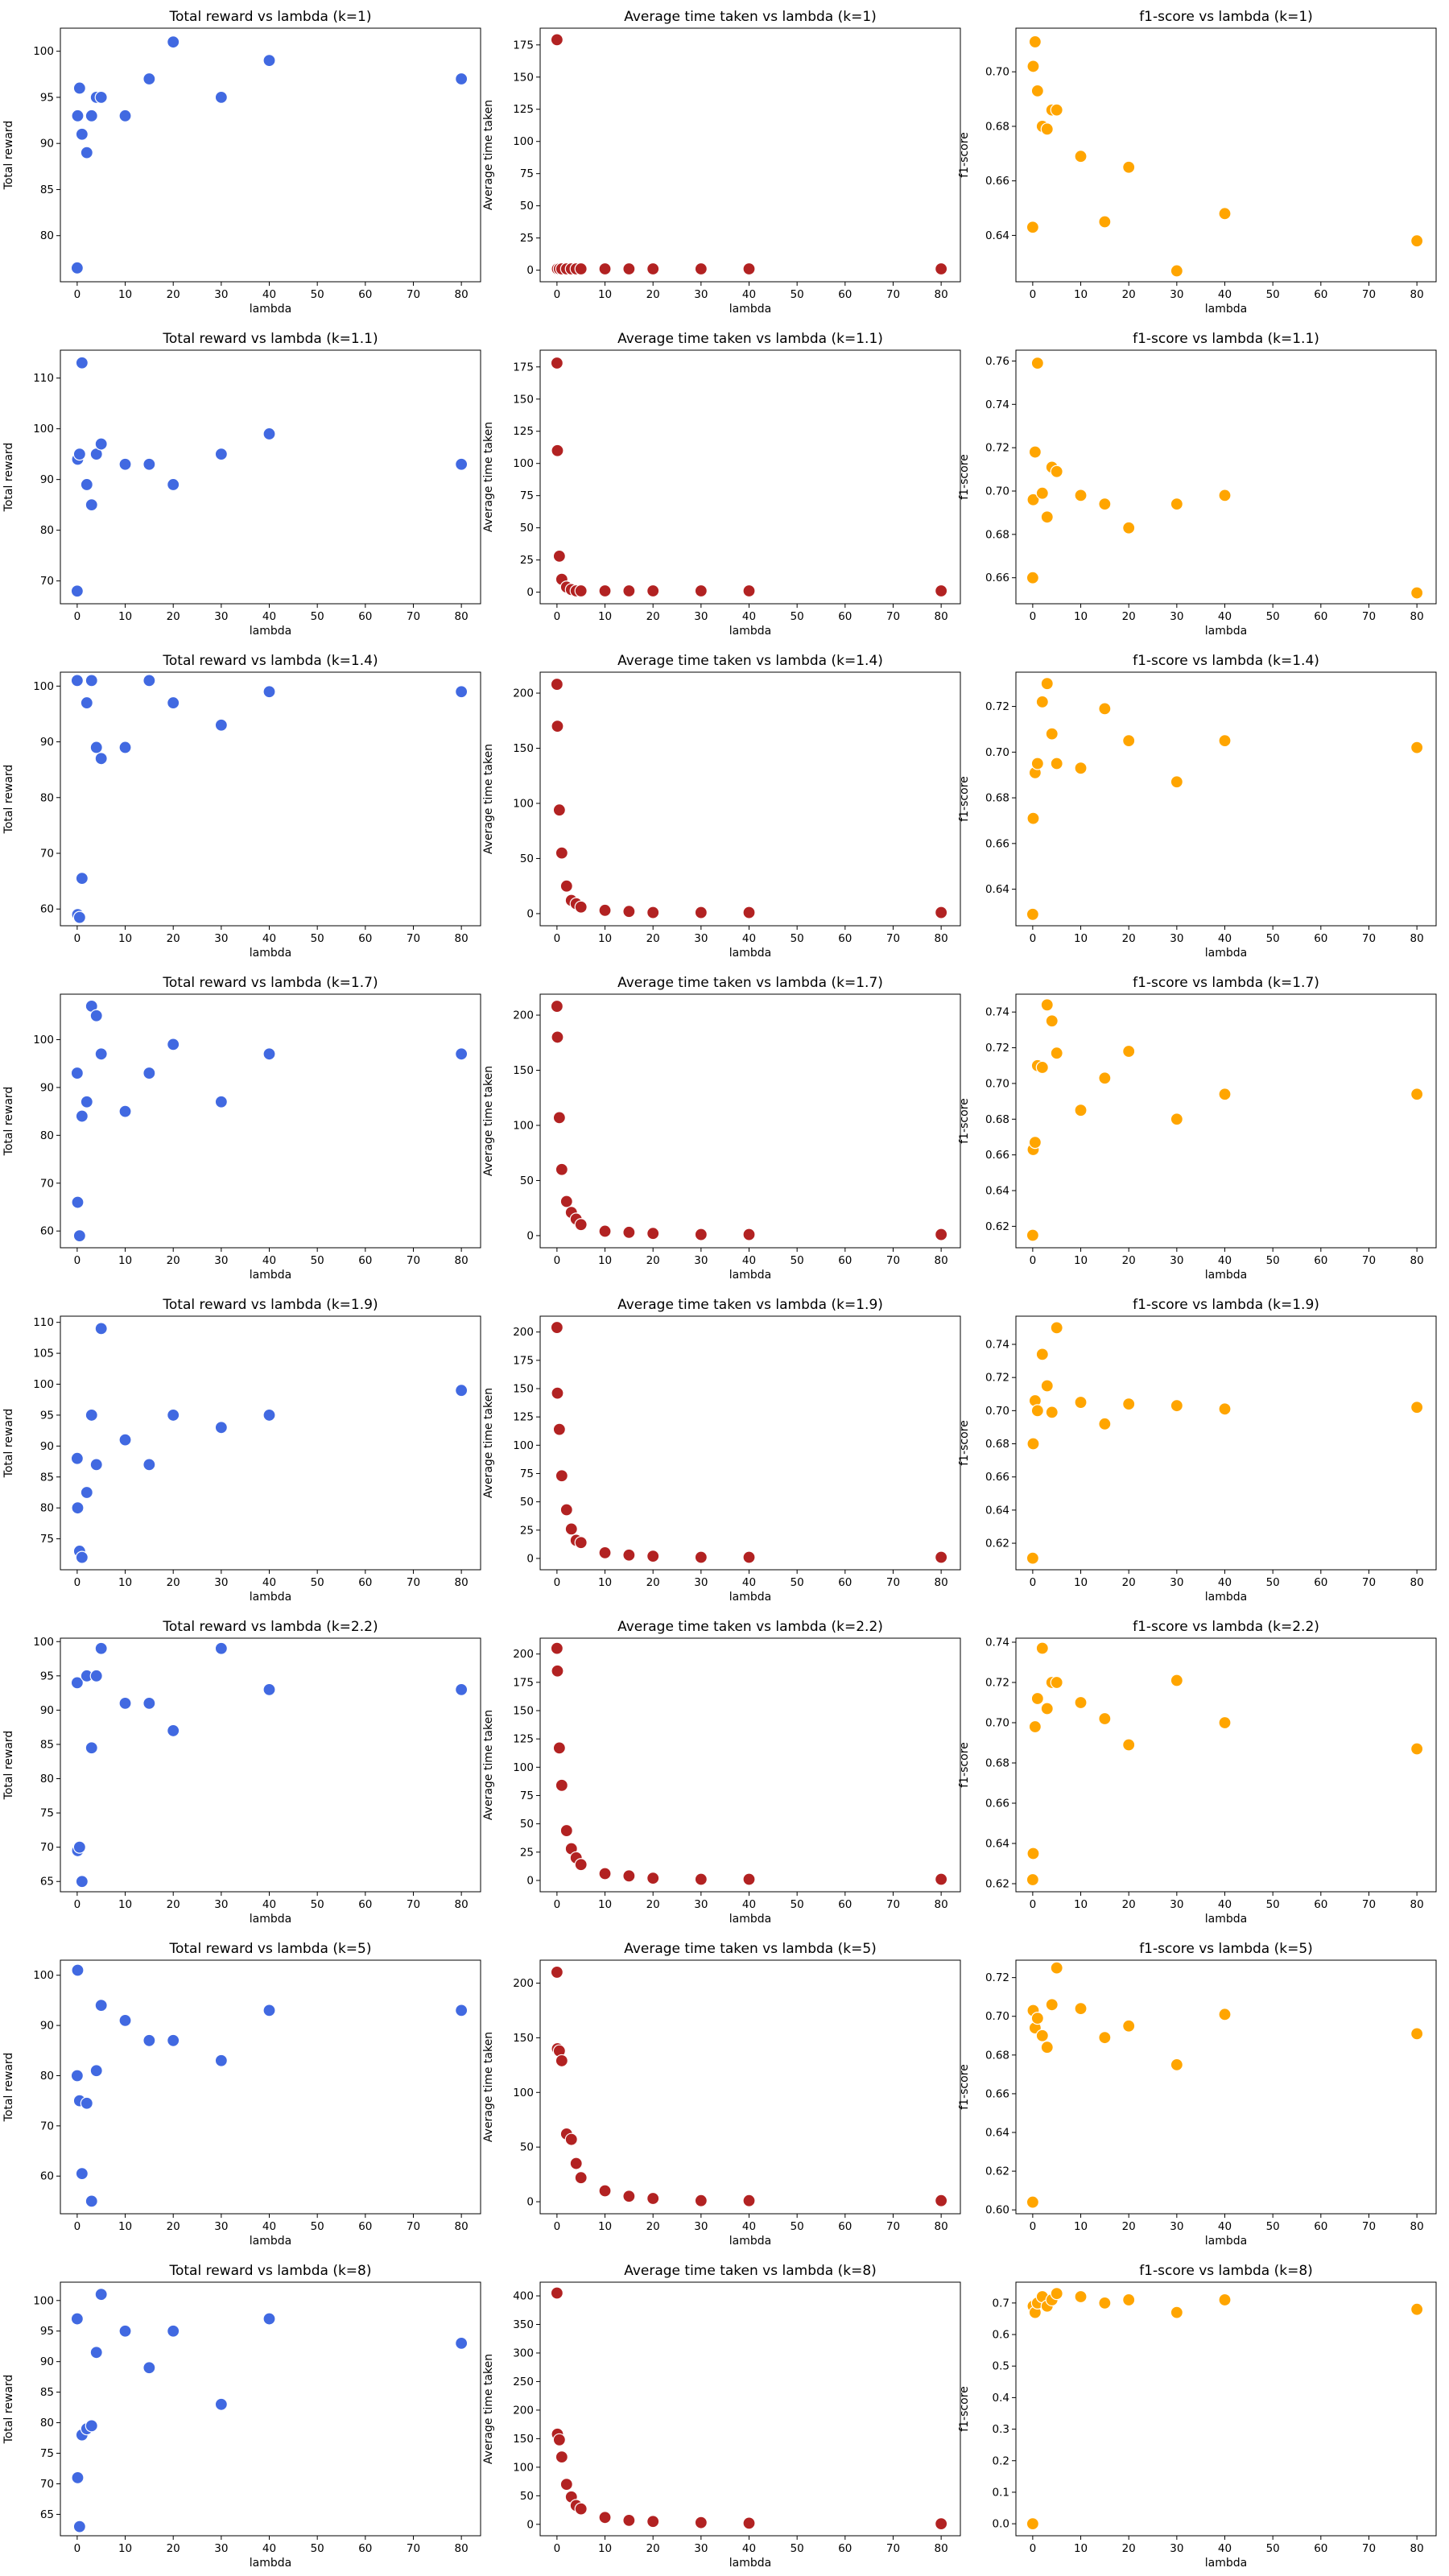 The height and width of the screenshot is (2576, 1449). What do you see at coordinates (1226, 1949) in the screenshot?
I see `chart-title: f1-score vs lambda (k=5)` at bounding box center [1226, 1949].